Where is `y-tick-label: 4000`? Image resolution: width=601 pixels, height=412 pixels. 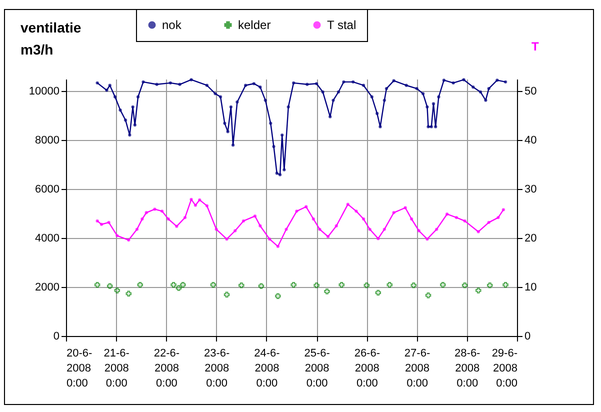
y-tick-label: 4000 is located at coordinates (47, 238).